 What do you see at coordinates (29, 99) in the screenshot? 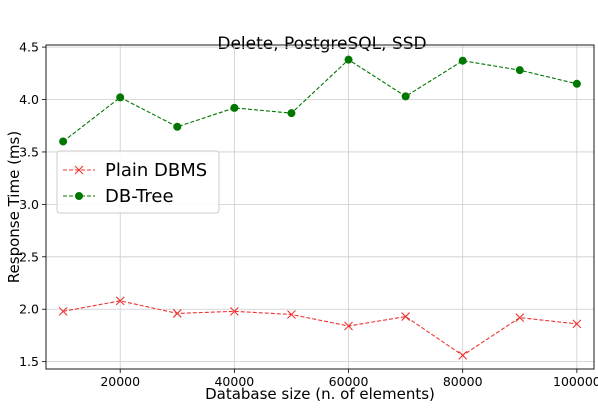
I see `y-tick-label: 4.0` at bounding box center [29, 99].